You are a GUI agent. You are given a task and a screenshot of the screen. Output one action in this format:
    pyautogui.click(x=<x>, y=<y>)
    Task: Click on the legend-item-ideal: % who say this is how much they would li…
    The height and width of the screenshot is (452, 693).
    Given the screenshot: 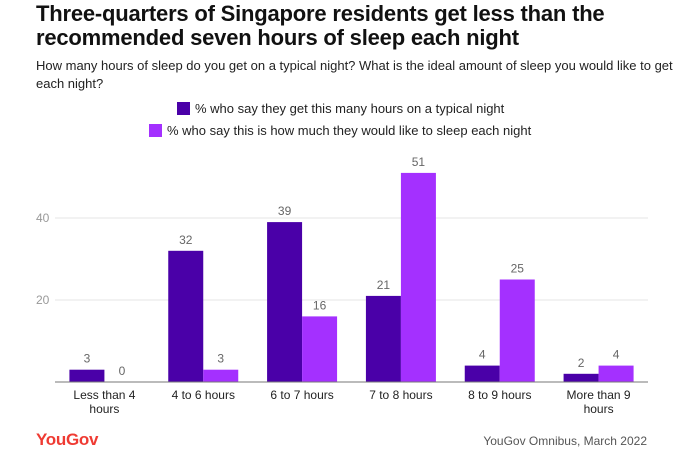 What is the action you would take?
    pyautogui.click(x=340, y=130)
    